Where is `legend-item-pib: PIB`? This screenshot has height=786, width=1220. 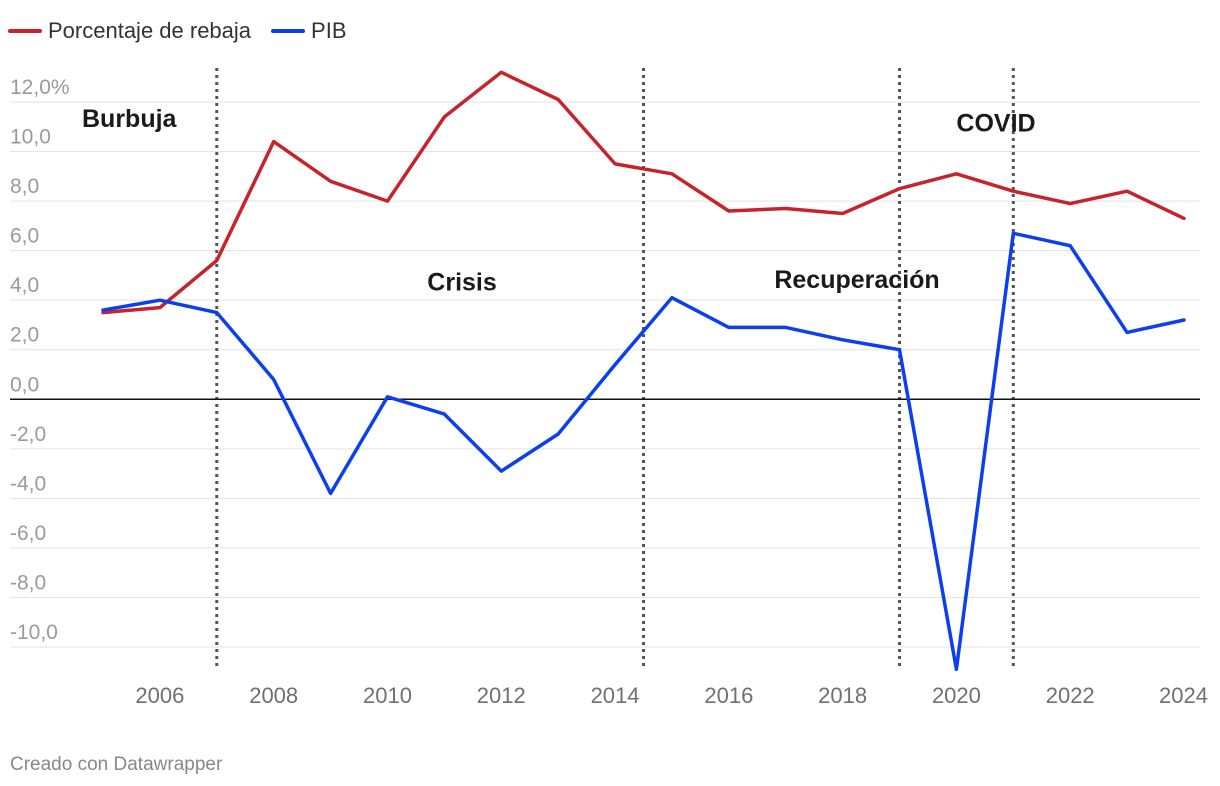 legend-item-pib: PIB is located at coordinates (309, 30).